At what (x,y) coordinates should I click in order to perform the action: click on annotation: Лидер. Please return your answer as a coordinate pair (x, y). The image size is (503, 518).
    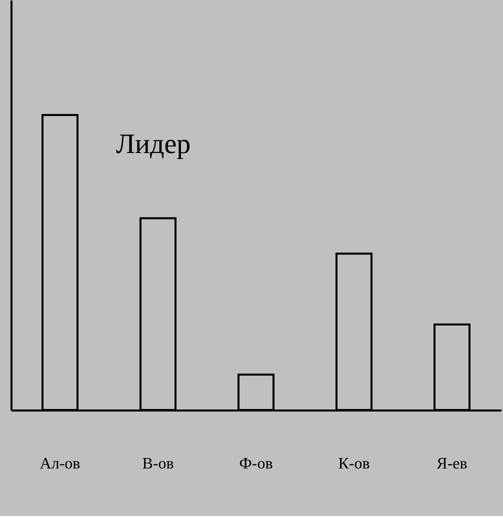
    Looking at the image, I should click on (153, 144).